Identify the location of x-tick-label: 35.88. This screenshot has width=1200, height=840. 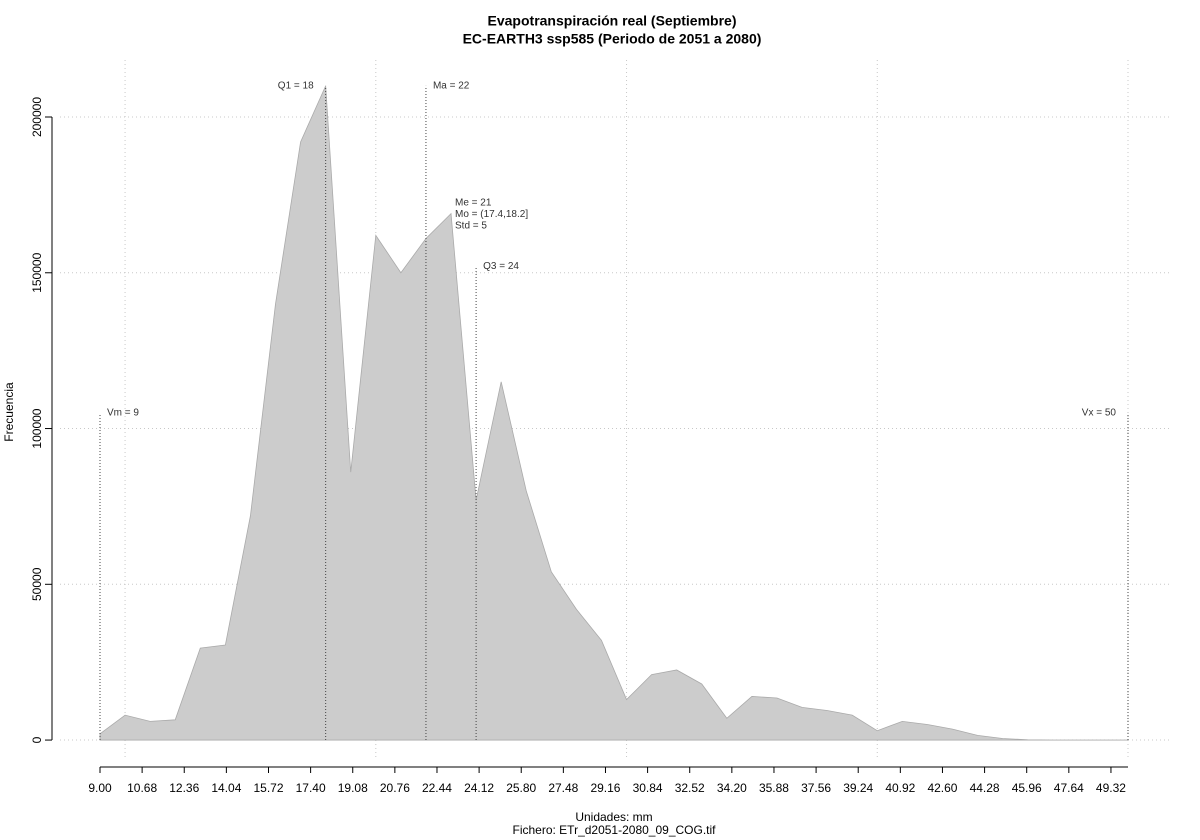
(774, 788).